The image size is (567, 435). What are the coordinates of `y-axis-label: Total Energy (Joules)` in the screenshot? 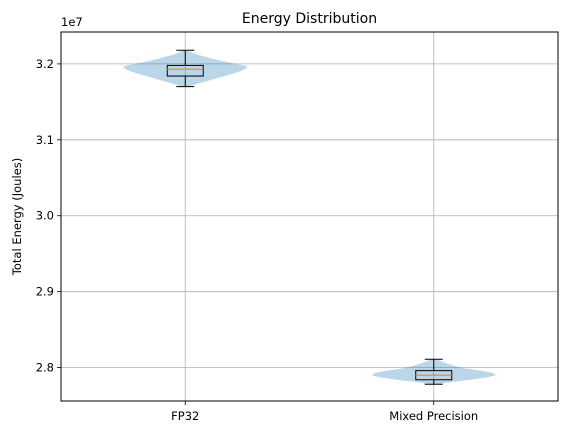 It's located at (17, 217).